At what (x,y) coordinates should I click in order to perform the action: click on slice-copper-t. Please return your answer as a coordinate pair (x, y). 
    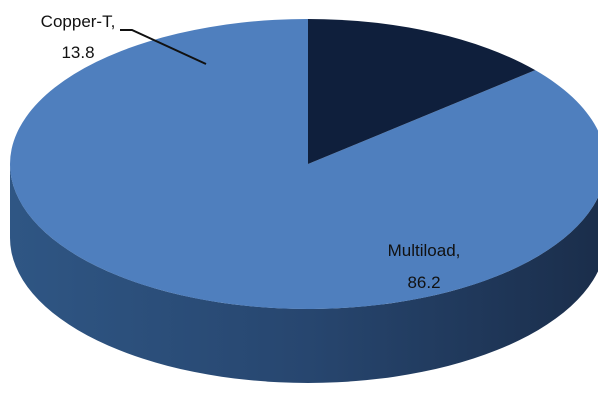
    Looking at the image, I should click on (422, 91).